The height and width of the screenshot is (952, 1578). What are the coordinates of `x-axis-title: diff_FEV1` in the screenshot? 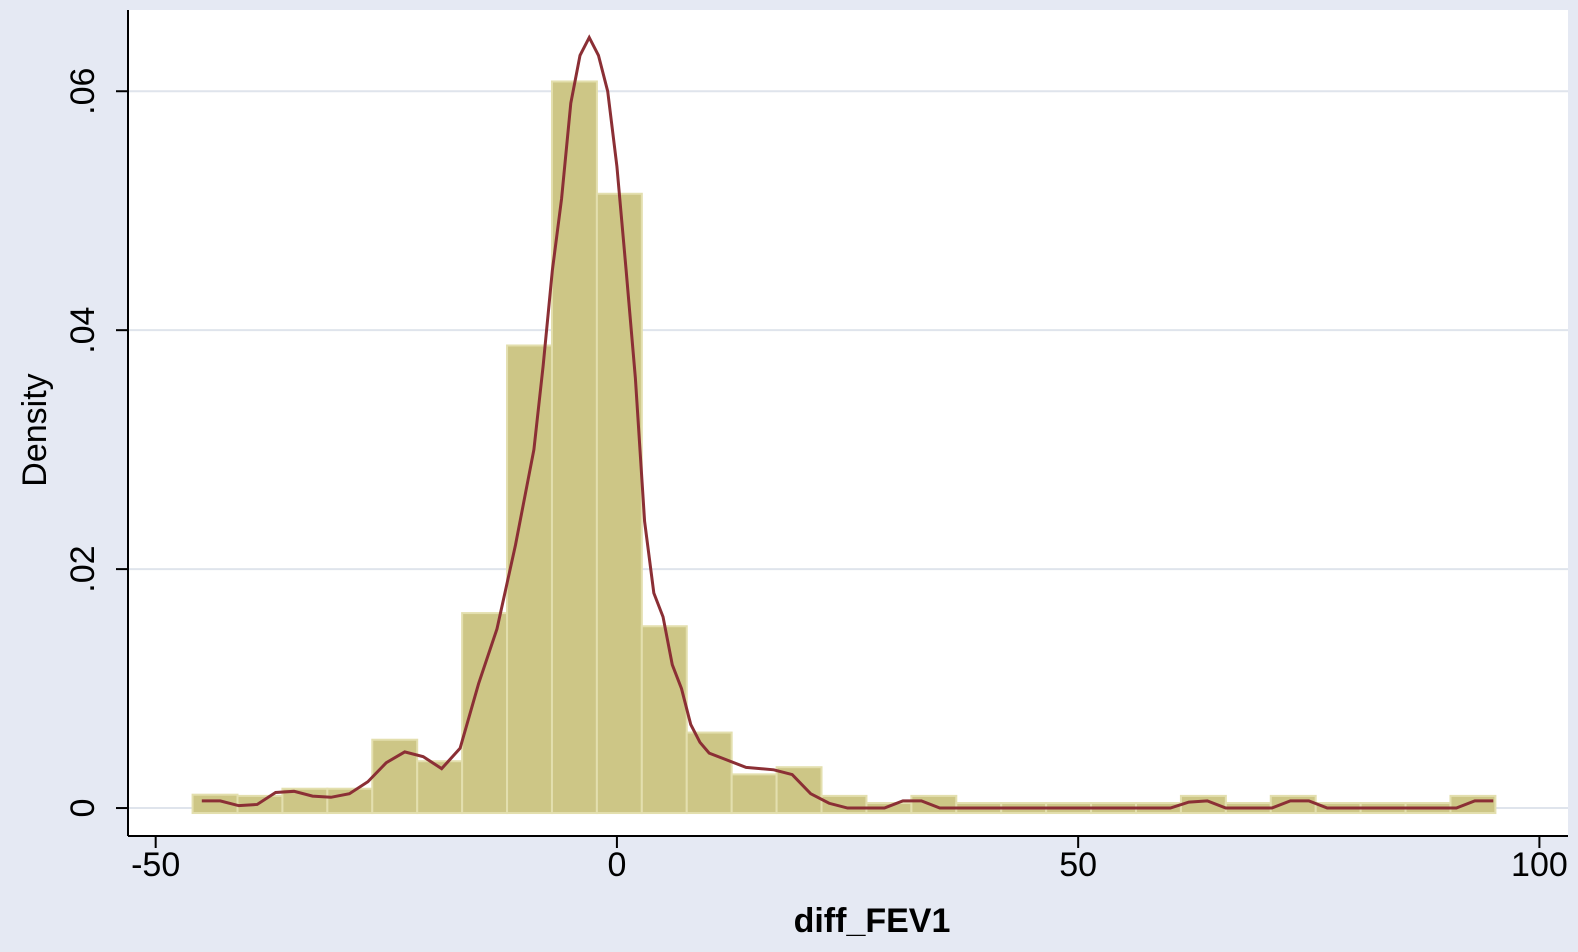 It's located at (872, 921).